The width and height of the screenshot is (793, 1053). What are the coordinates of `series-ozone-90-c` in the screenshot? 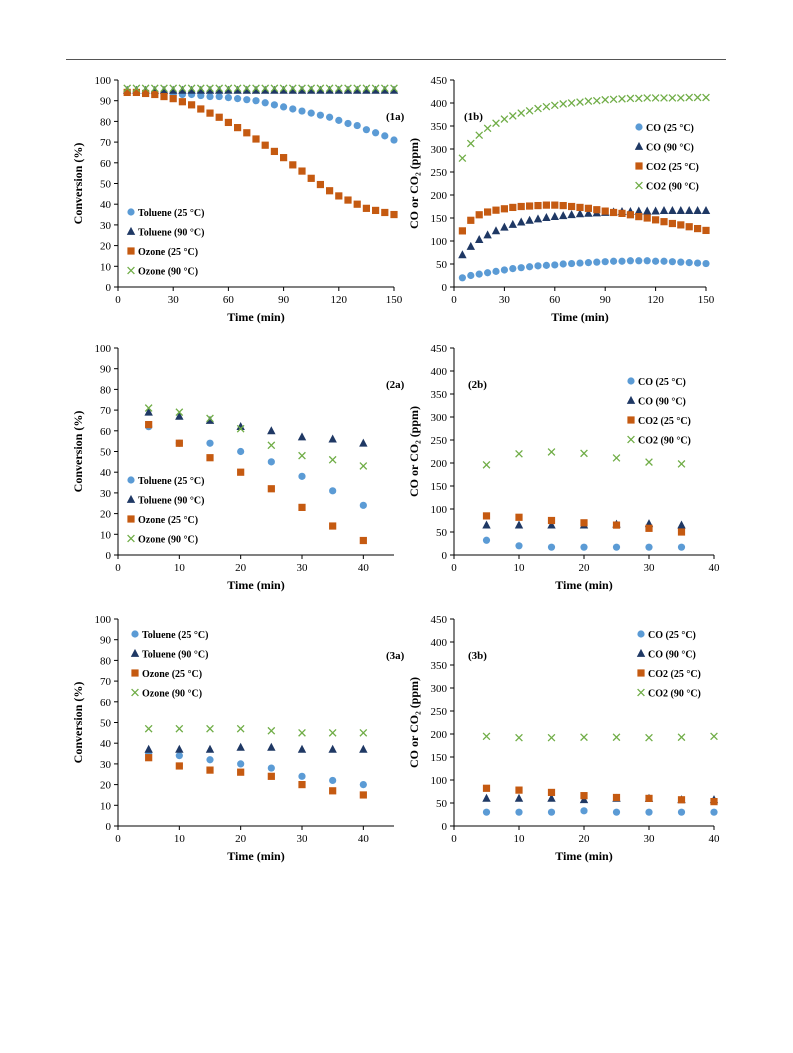 It's located at (260, 88).